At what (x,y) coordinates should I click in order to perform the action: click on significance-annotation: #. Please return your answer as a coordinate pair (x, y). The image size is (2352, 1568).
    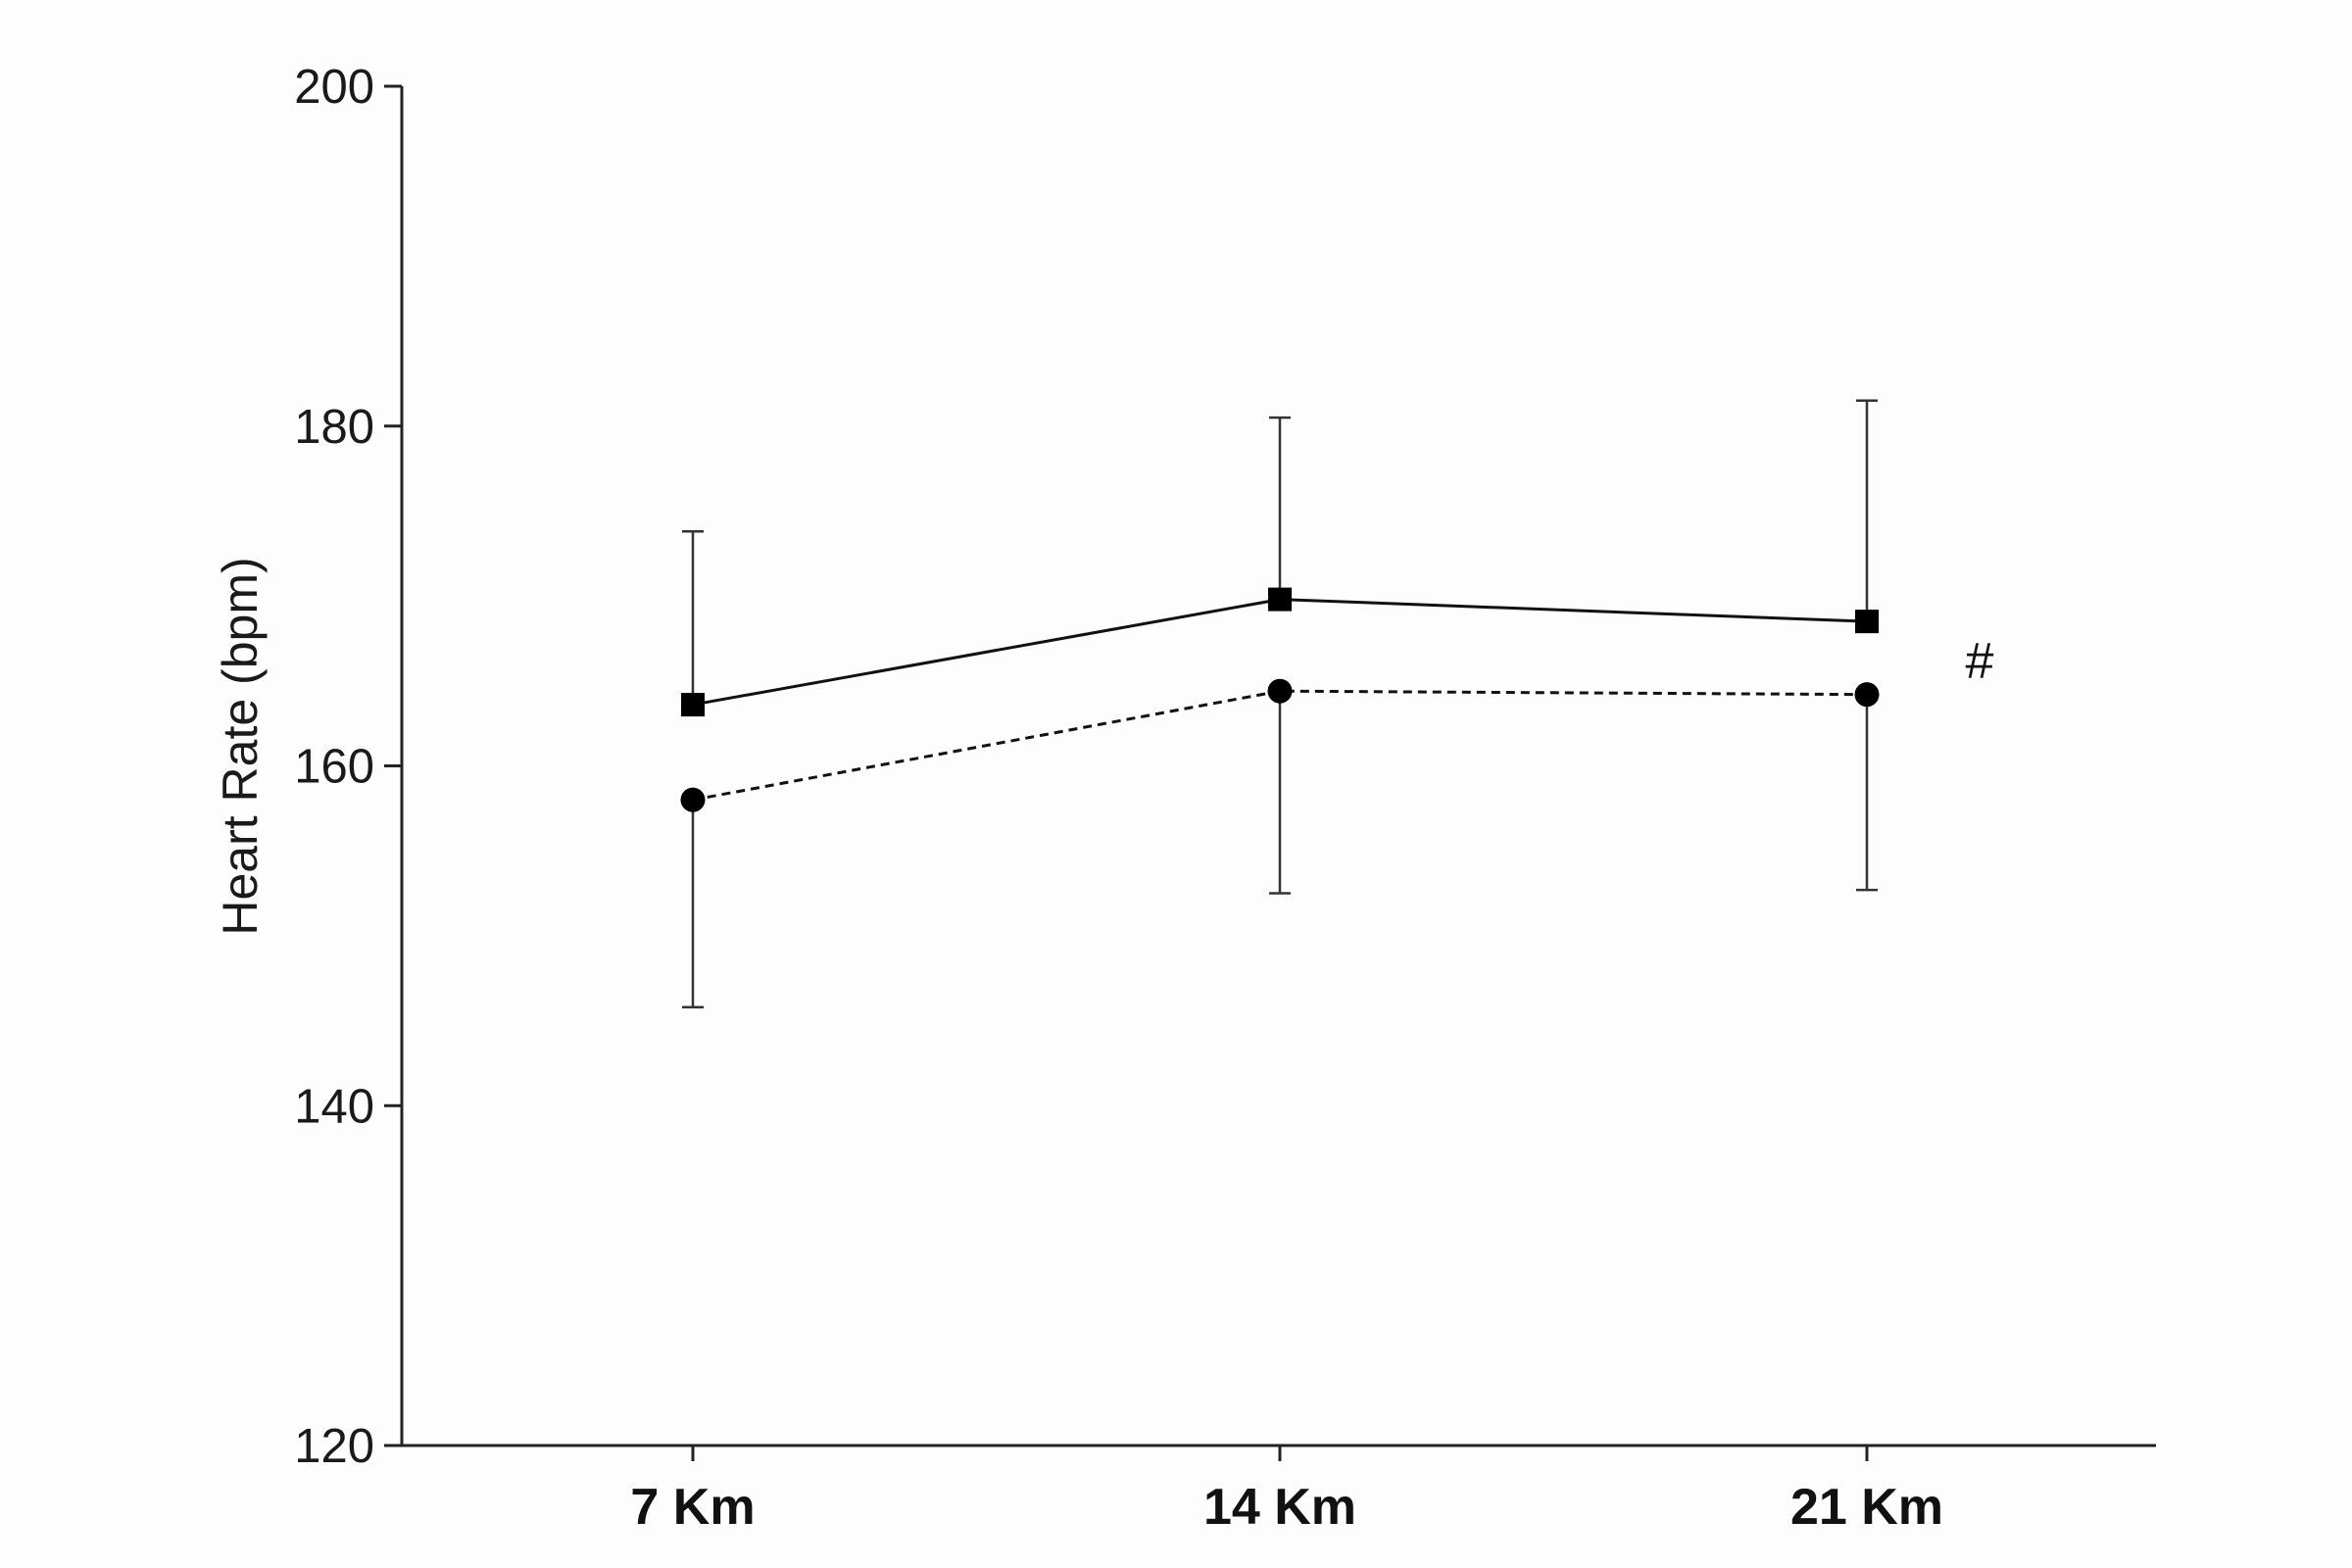
    Looking at the image, I should click on (1980, 661).